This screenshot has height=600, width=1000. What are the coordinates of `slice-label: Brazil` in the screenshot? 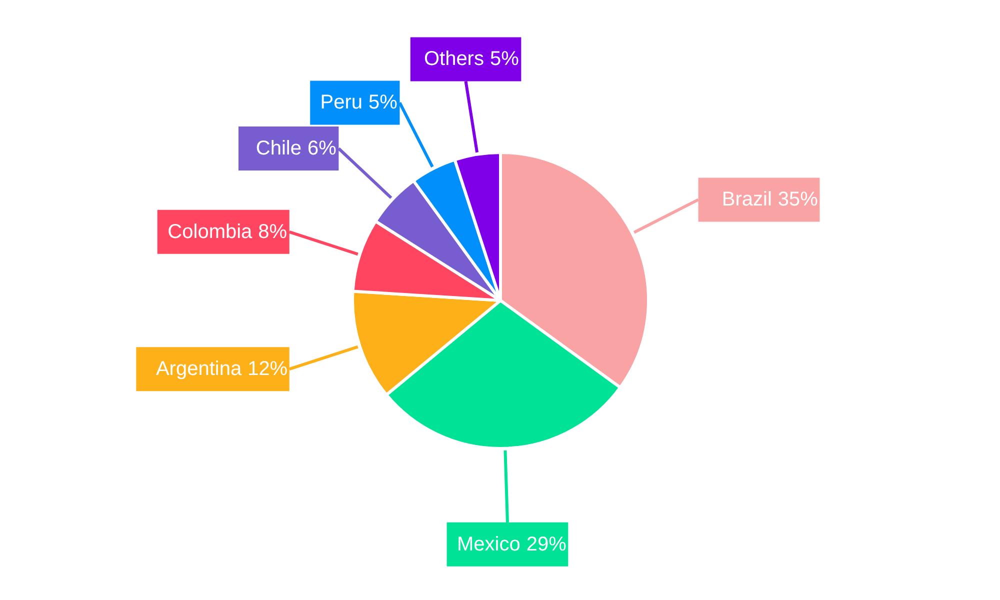 It's located at (747, 199).